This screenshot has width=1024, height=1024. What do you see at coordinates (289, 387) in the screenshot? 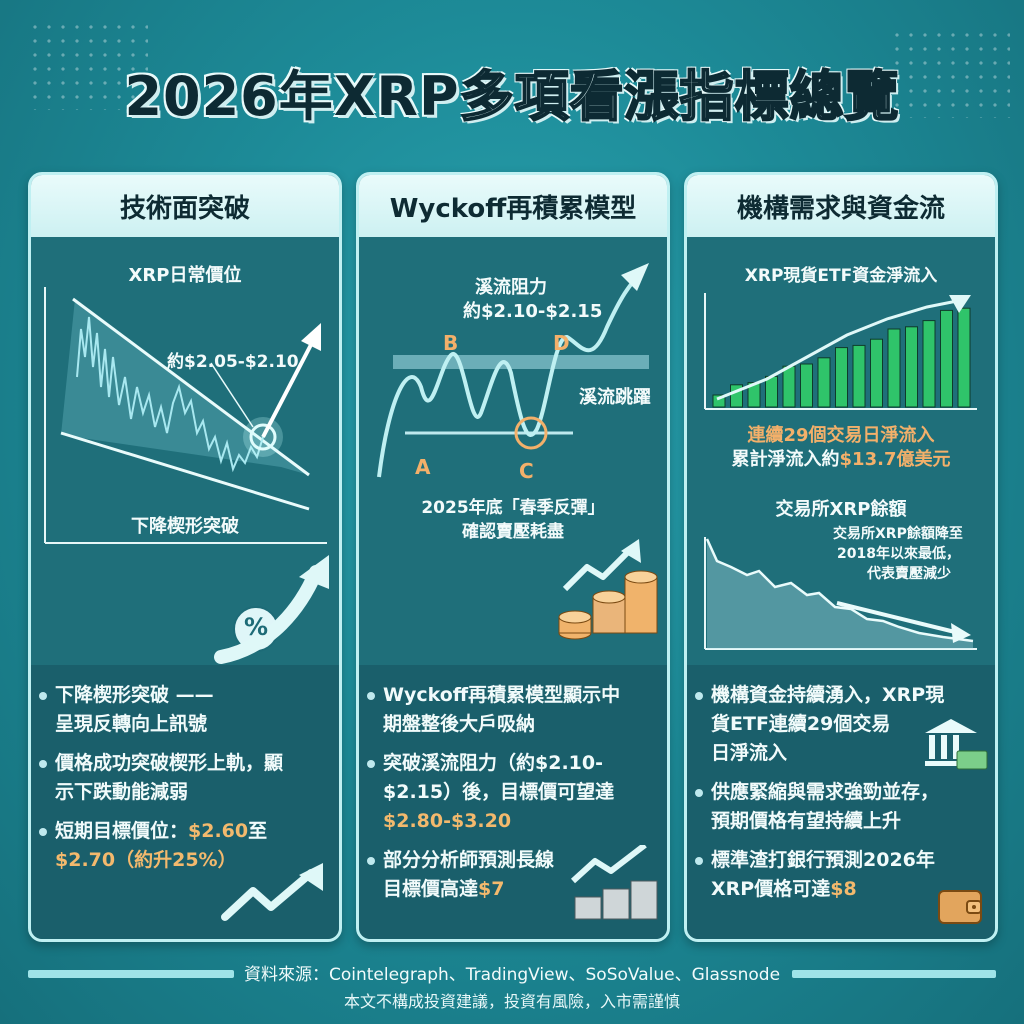
I see `breakout-arrow` at bounding box center [289, 387].